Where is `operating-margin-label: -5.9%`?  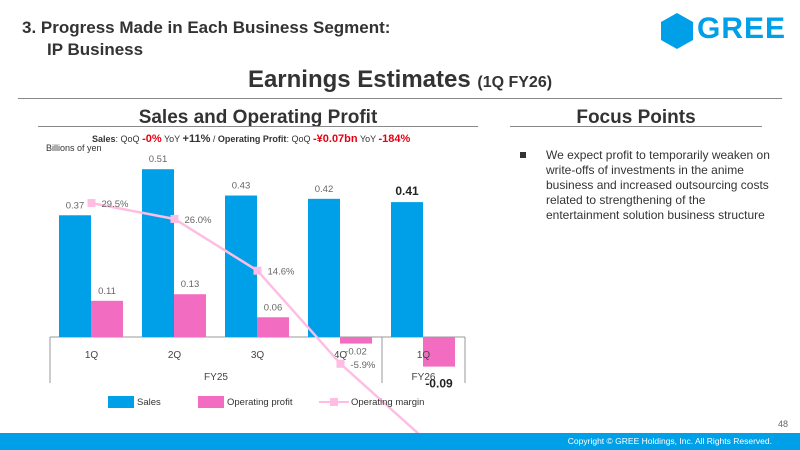
operating-margin-label: -5.9% is located at coordinates (363, 365).